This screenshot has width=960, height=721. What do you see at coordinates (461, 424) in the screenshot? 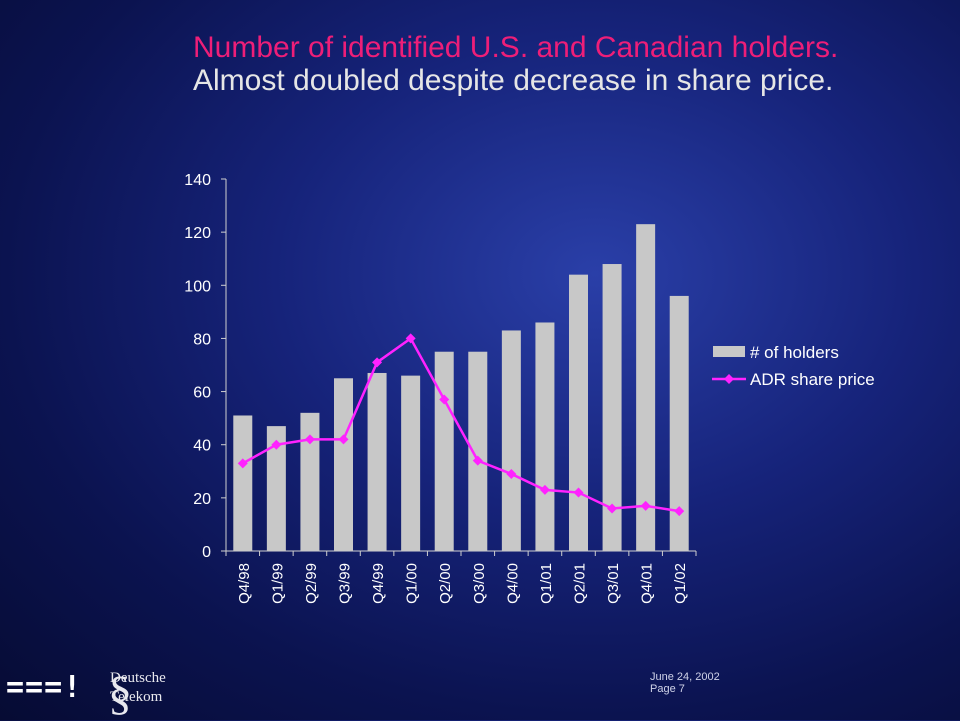
I see `line-adr-share-price` at bounding box center [461, 424].